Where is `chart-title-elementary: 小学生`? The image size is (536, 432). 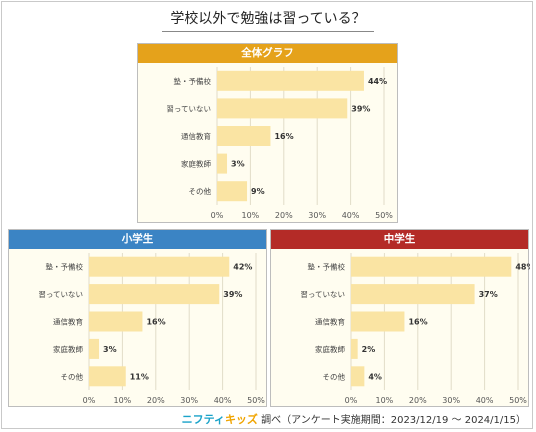 chart-title-elementary: 小学生 is located at coordinates (137, 239).